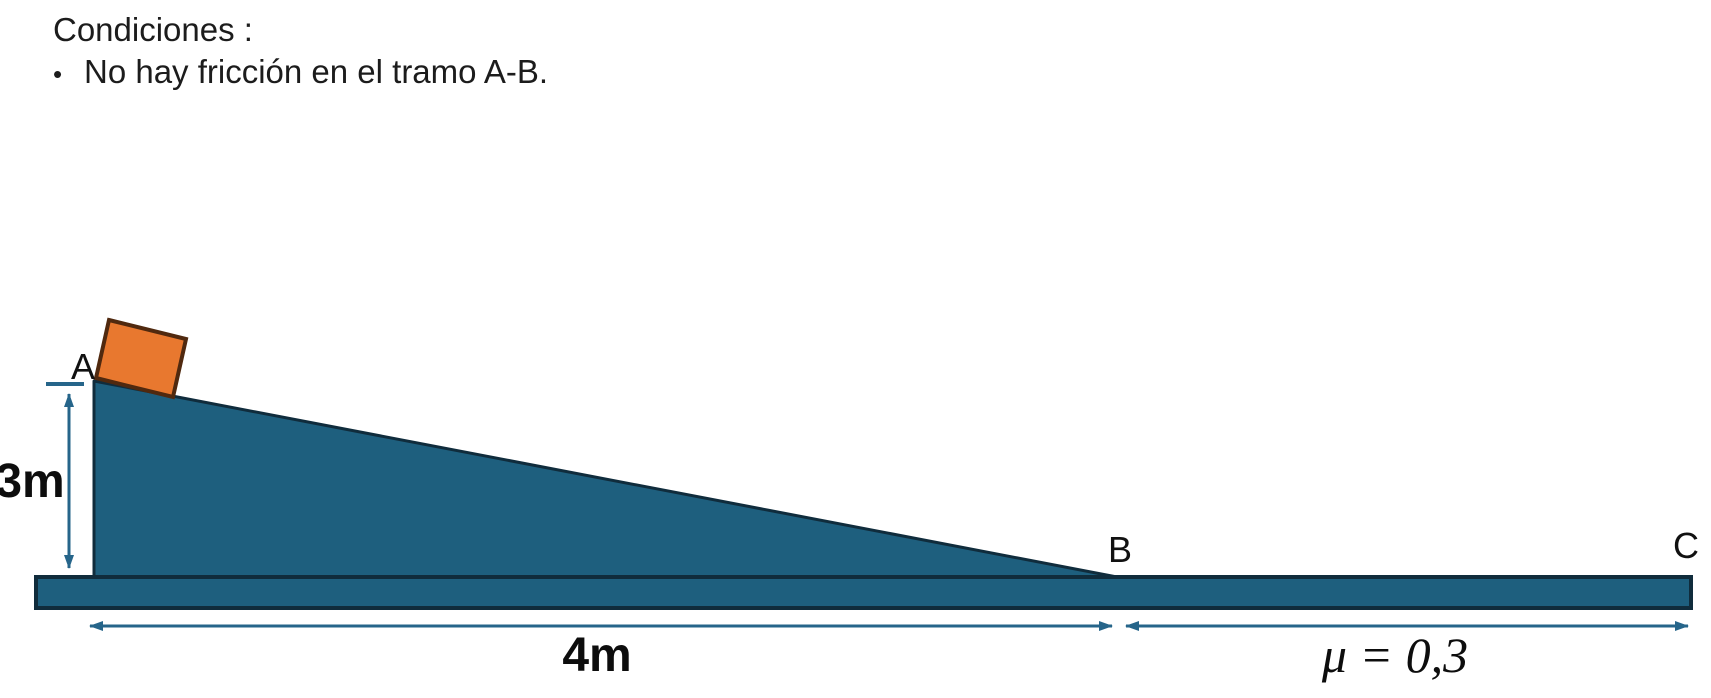  I want to click on length-ab-dimension-label: 4m, so click(596, 655).